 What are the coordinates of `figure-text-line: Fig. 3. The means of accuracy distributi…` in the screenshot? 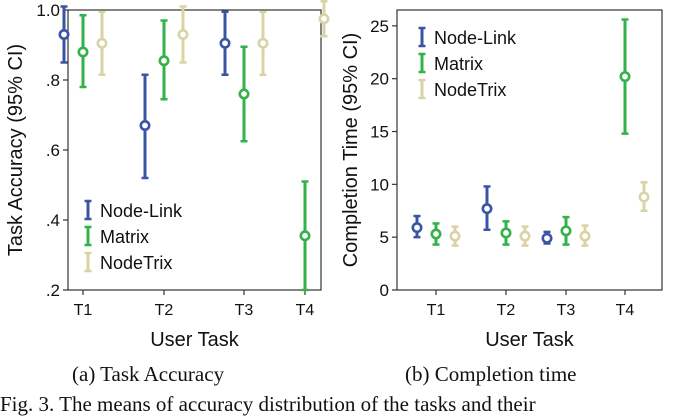 It's located at (268, 404).